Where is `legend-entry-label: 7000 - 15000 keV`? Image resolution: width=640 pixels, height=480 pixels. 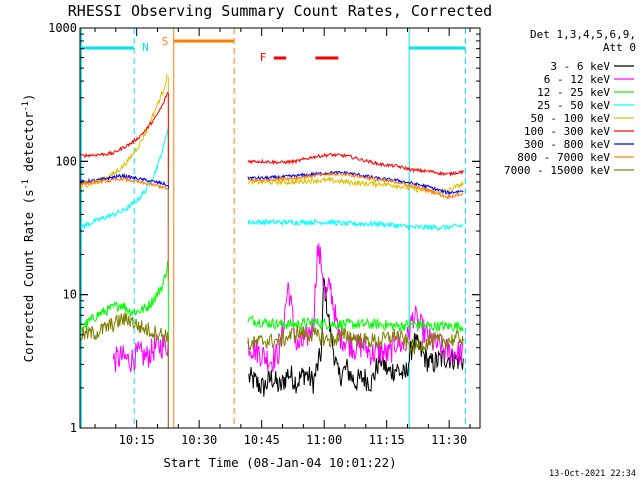 legend-entry-label: 7000 - 15000 keV is located at coordinates (557, 170).